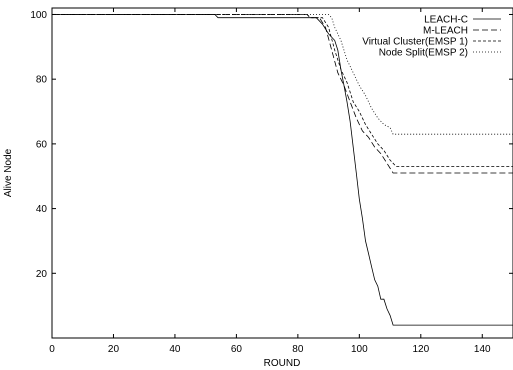  What do you see at coordinates (282, 363) in the screenshot?
I see `x-axis-title: ROUND` at bounding box center [282, 363].